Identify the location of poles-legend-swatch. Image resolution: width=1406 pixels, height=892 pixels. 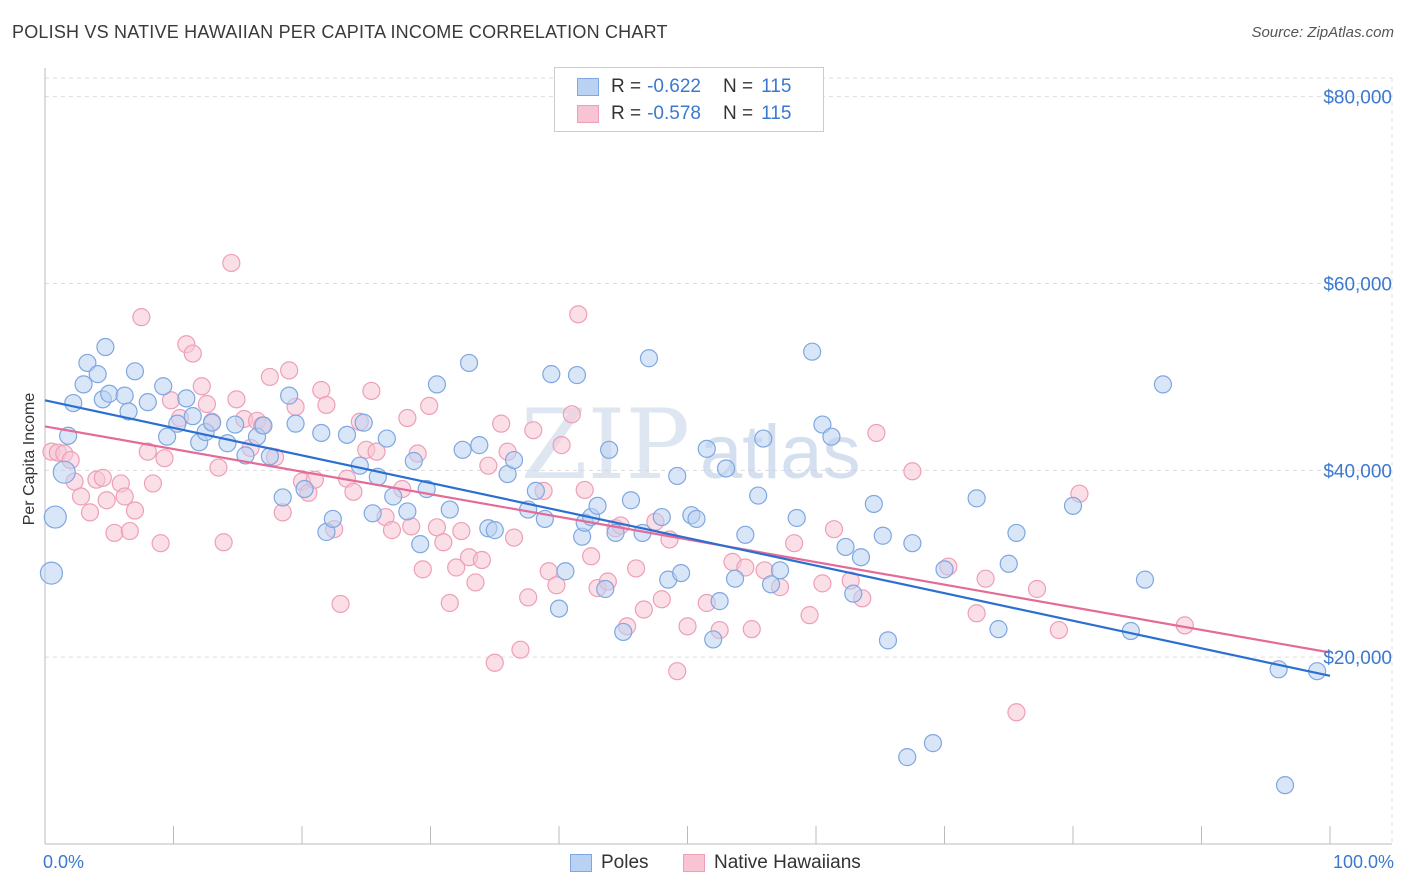
(581, 863).